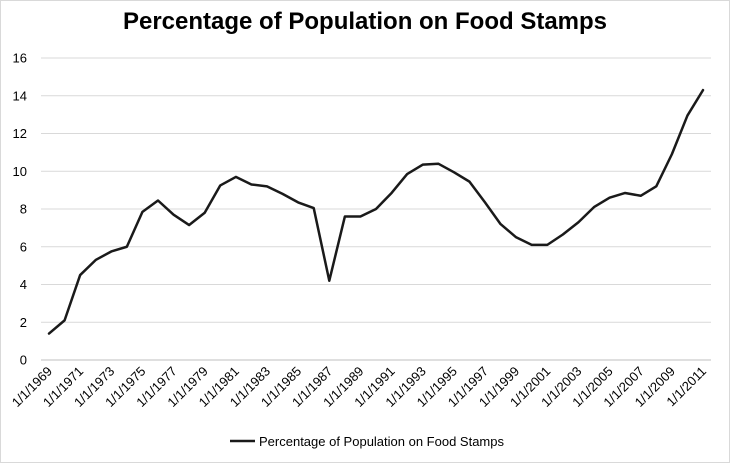 The image size is (730, 463). I want to click on legend: Percentage of Population on Food Stamps, so click(367, 441).